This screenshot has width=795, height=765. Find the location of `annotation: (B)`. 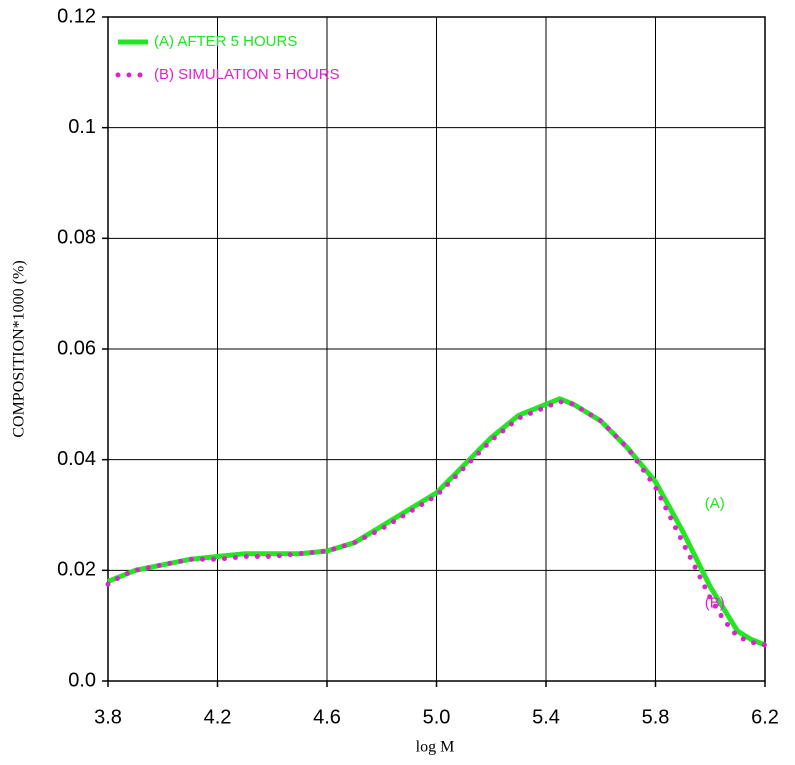

annotation: (B) is located at coordinates (715, 603).